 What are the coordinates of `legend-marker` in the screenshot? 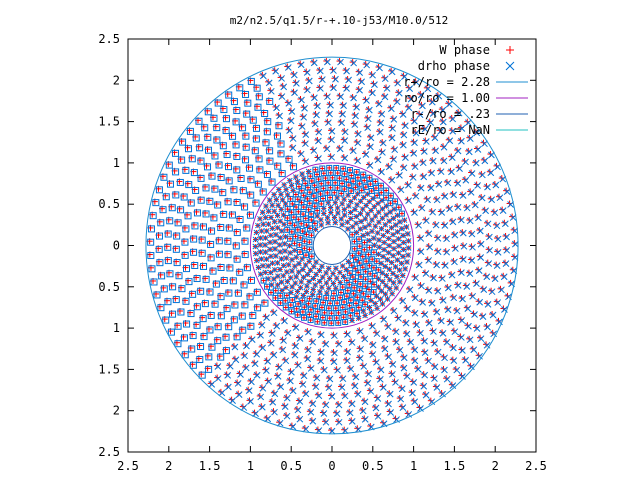 It's located at (510, 50).